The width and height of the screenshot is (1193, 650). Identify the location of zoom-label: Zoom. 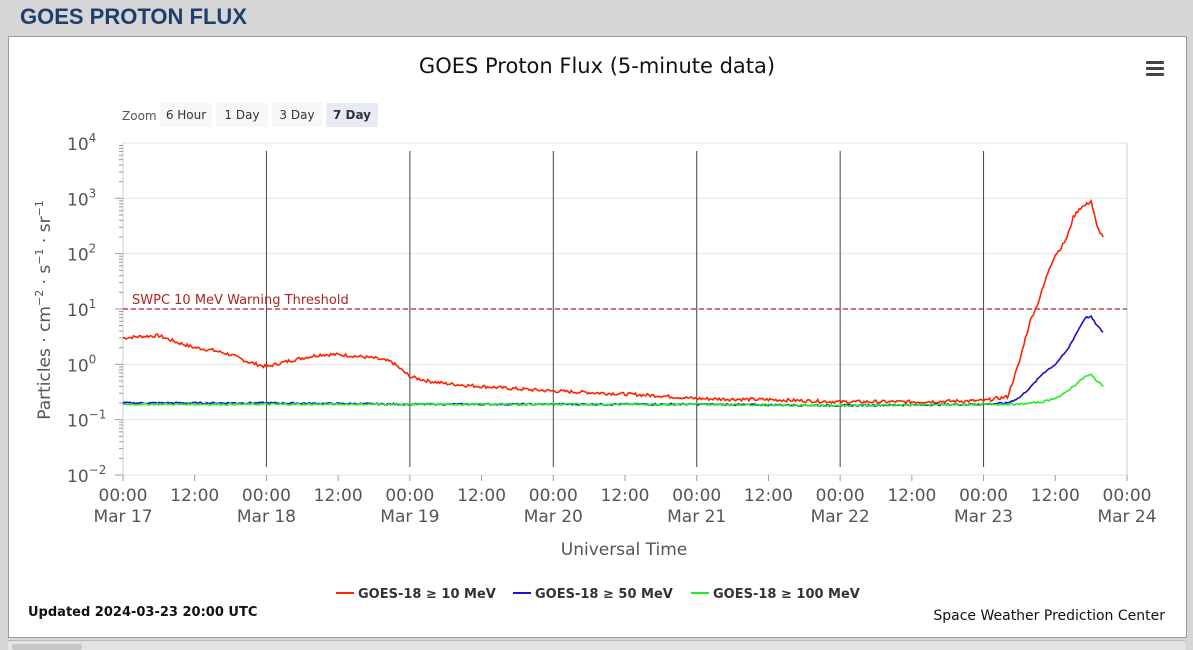
(139, 116).